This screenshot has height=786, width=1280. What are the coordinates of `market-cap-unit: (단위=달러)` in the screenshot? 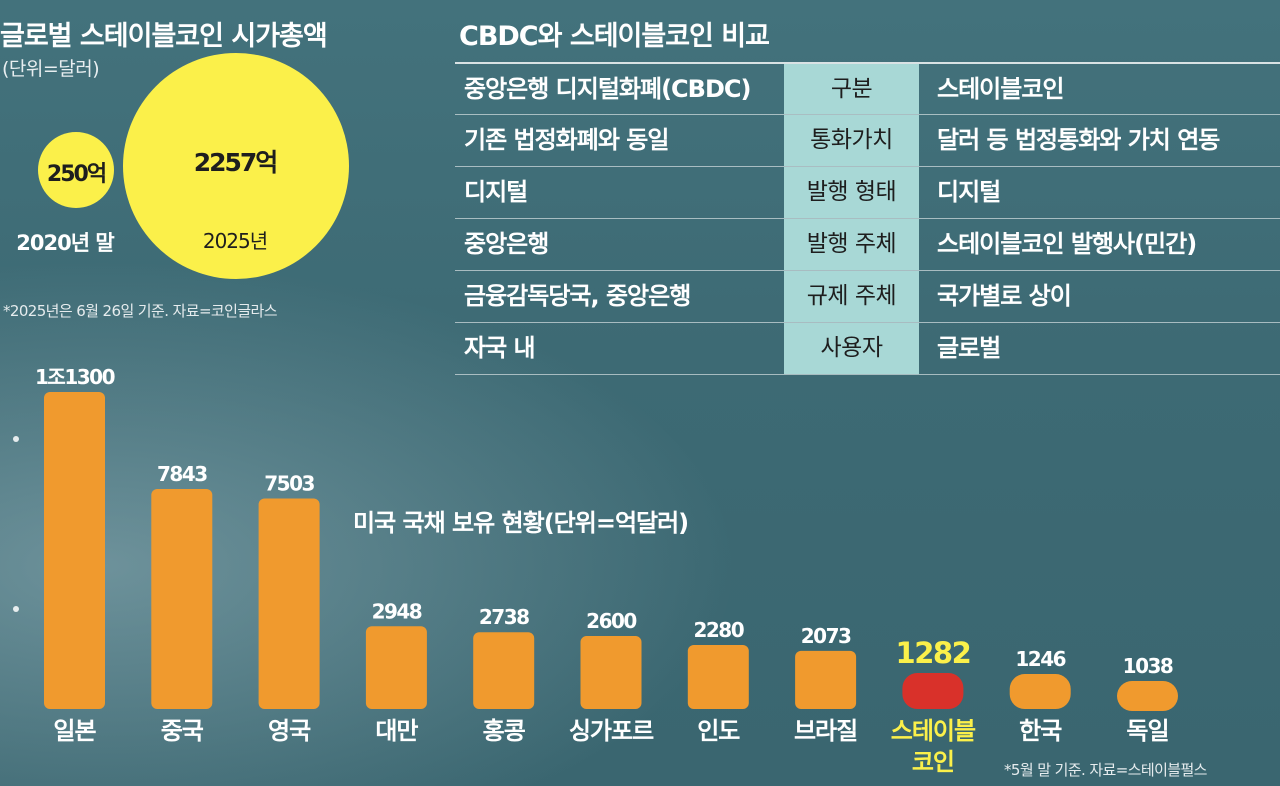 It's located at (51, 69).